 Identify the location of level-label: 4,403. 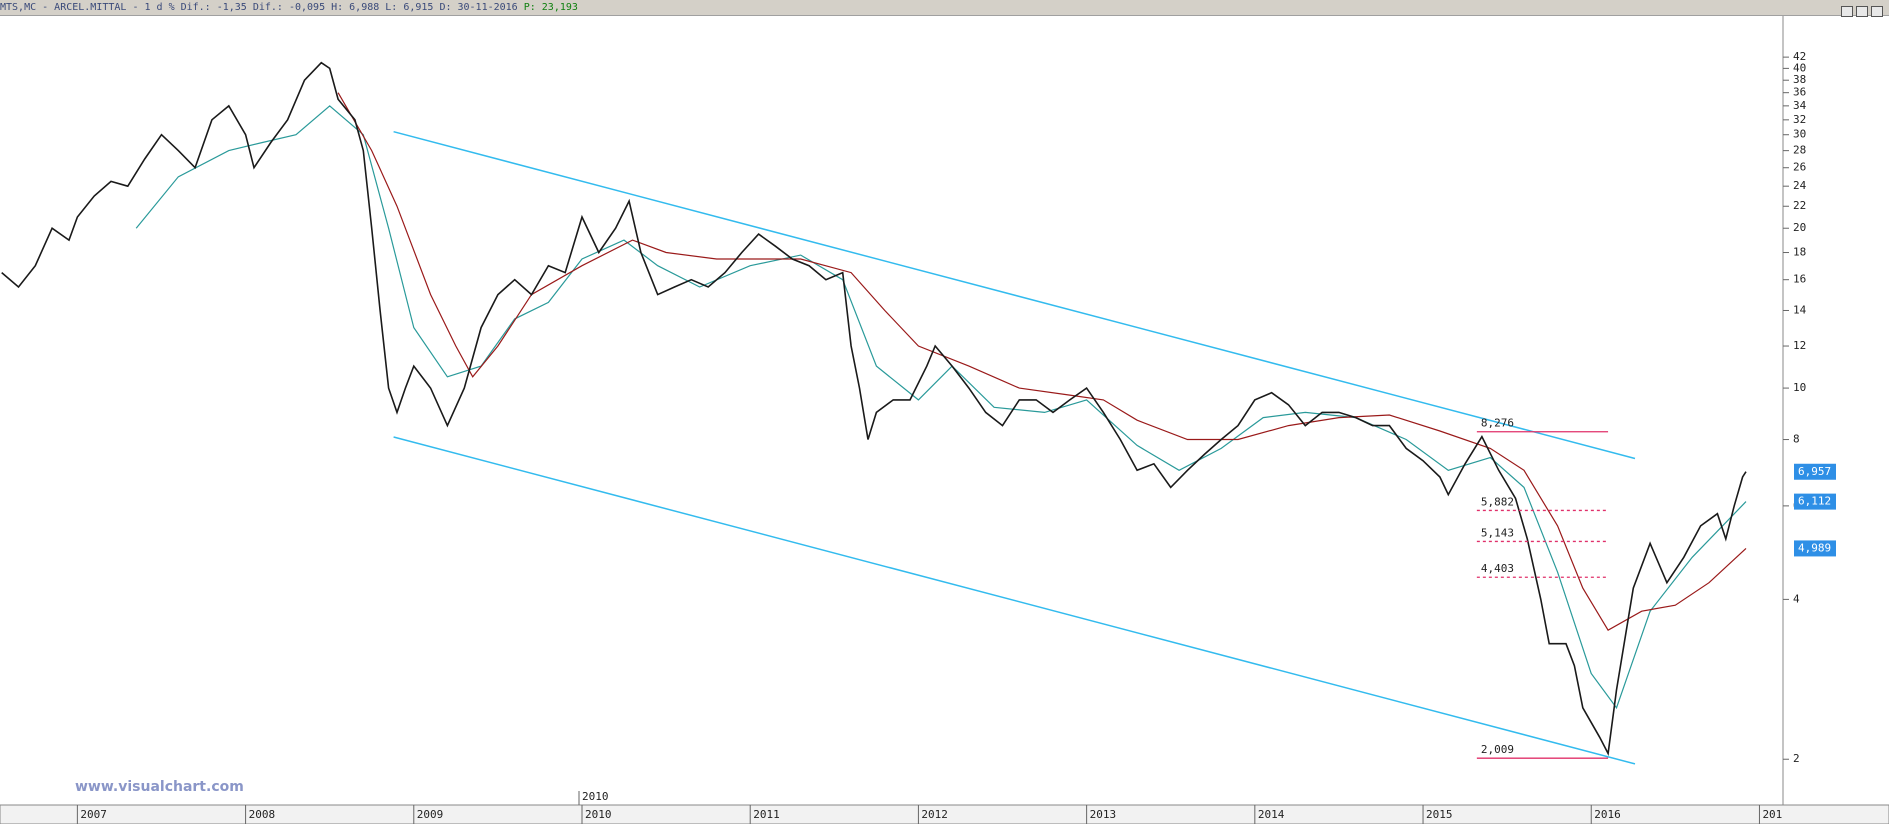
(1497, 568).